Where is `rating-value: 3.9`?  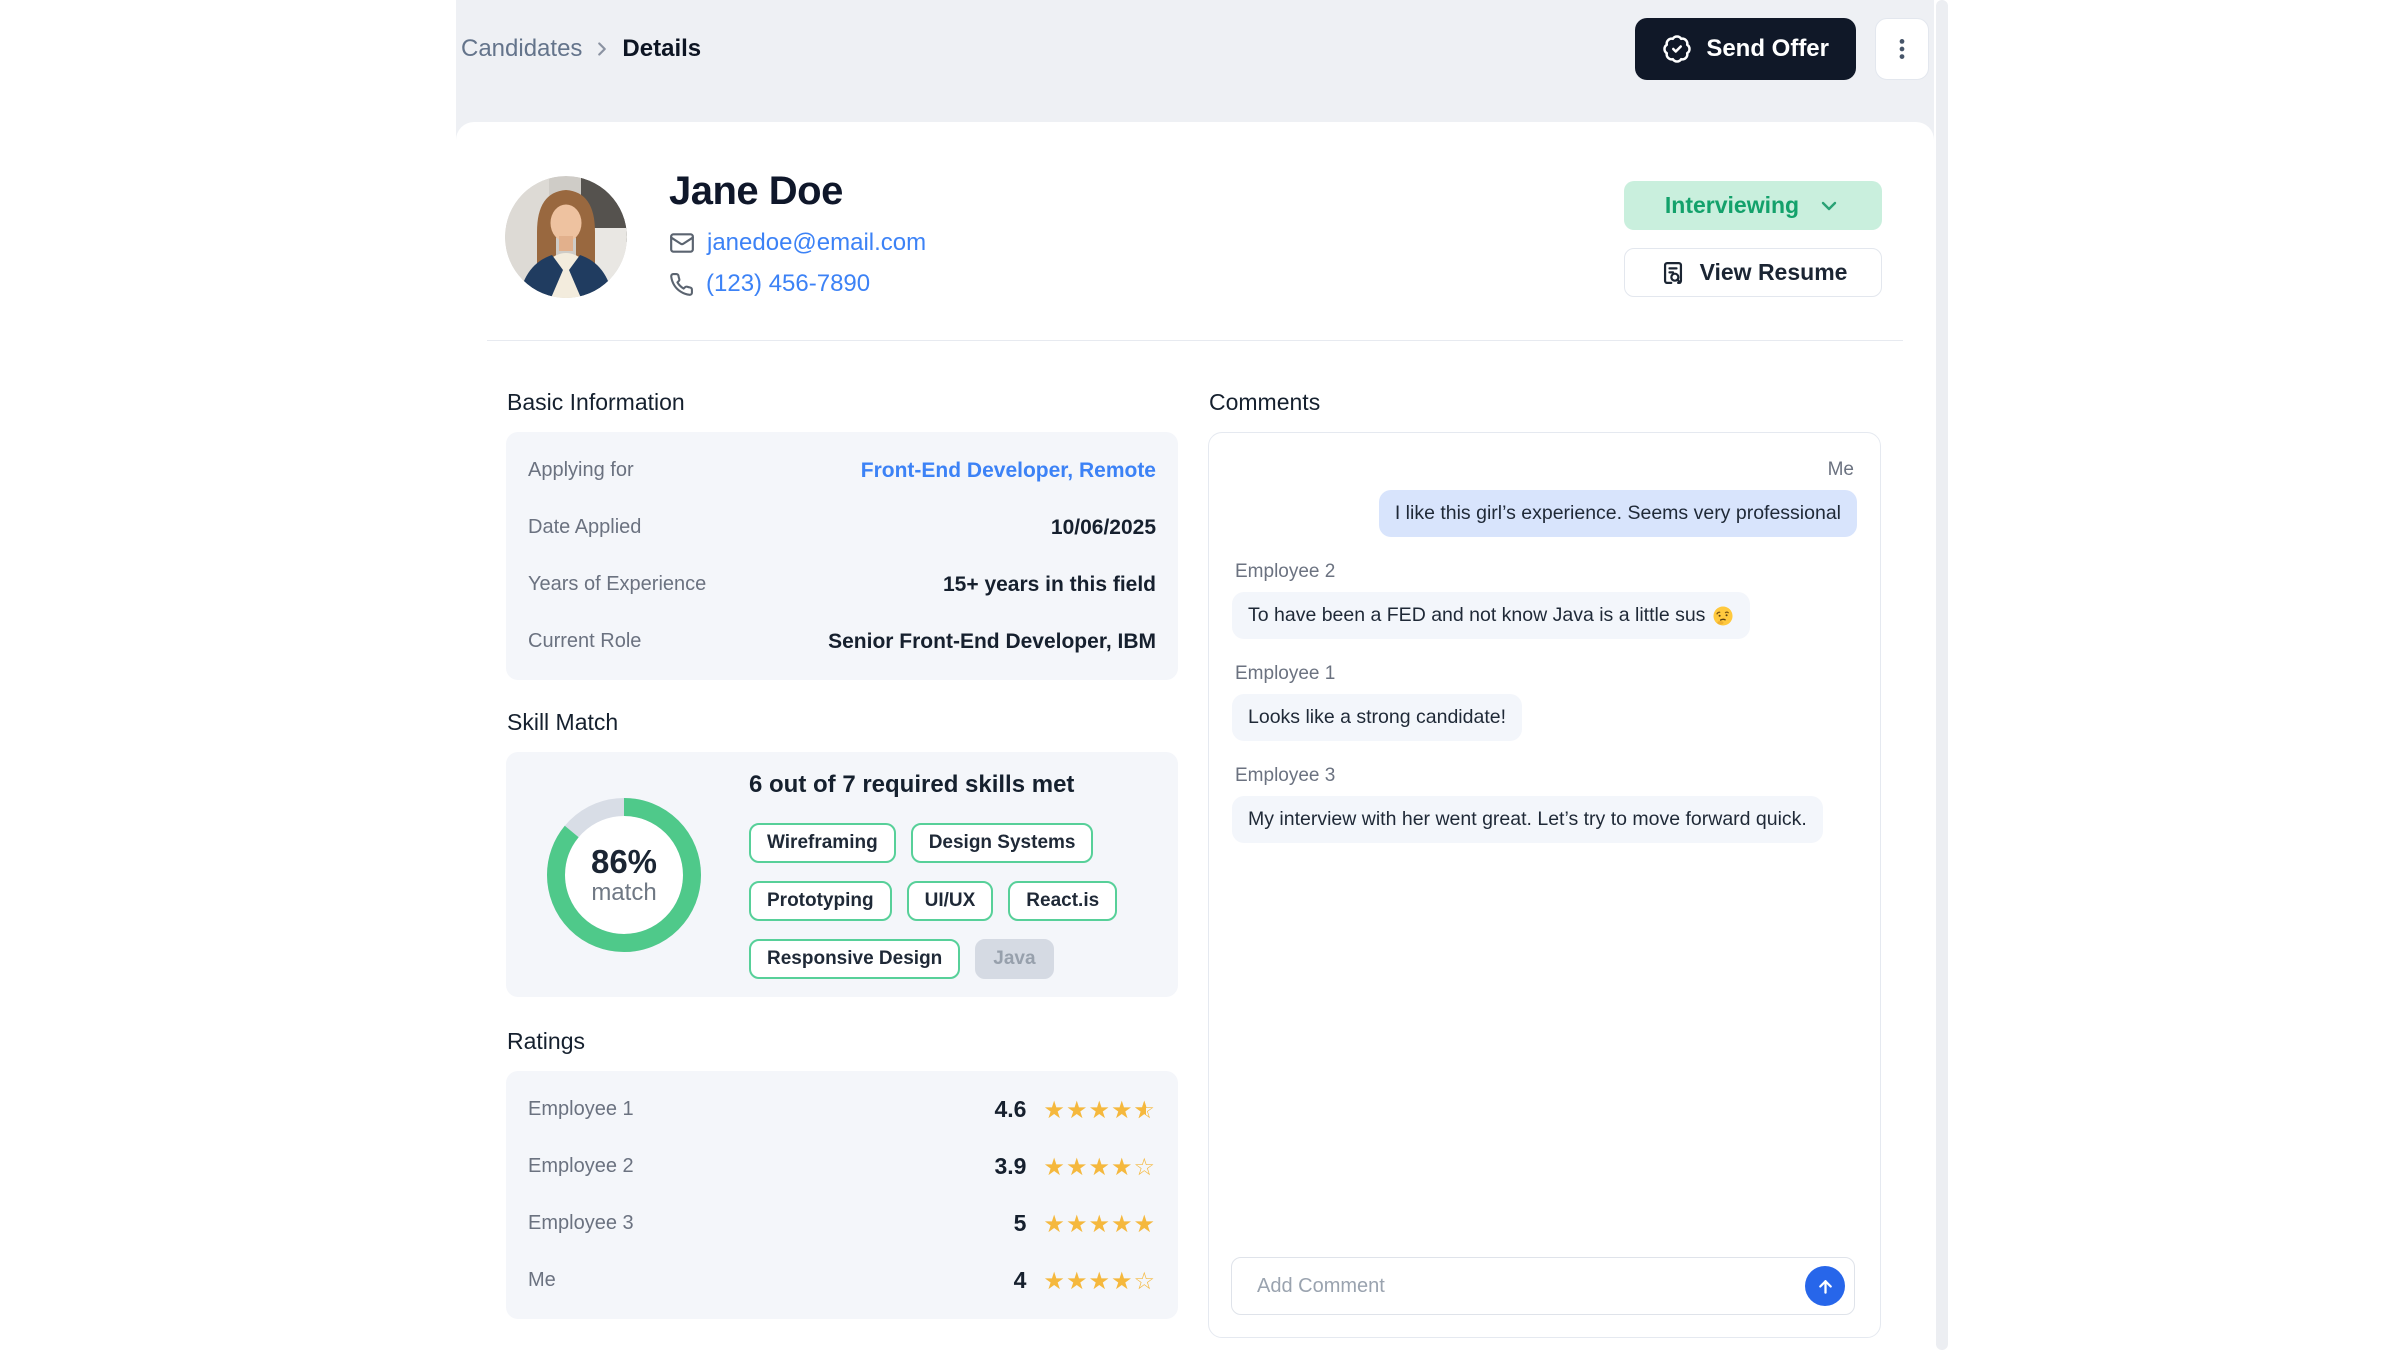 rating-value: 3.9 is located at coordinates (1010, 1166).